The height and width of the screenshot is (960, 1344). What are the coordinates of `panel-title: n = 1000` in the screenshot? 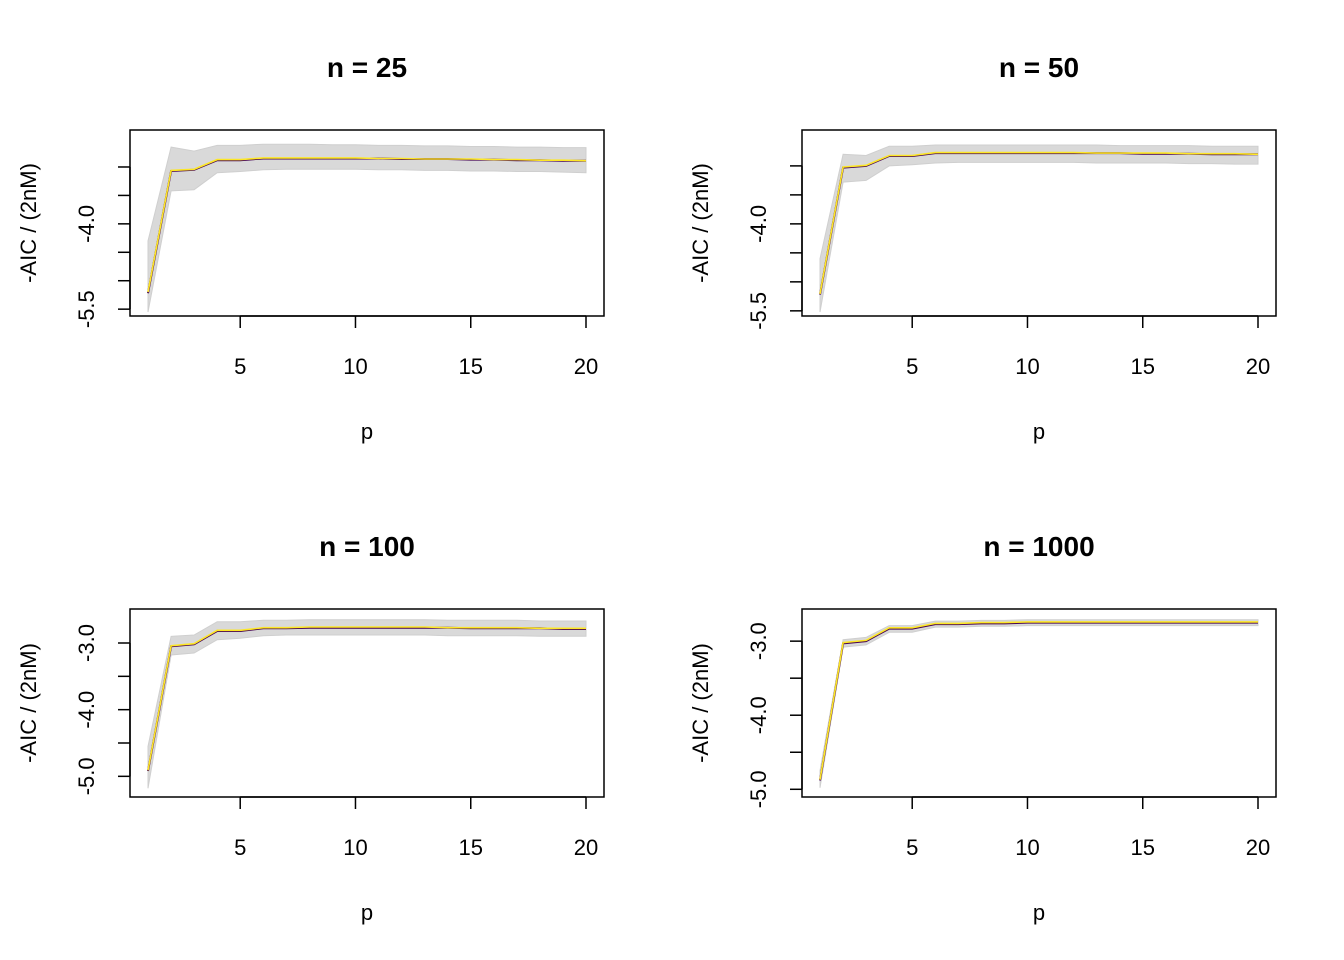 It's located at (1038, 546).